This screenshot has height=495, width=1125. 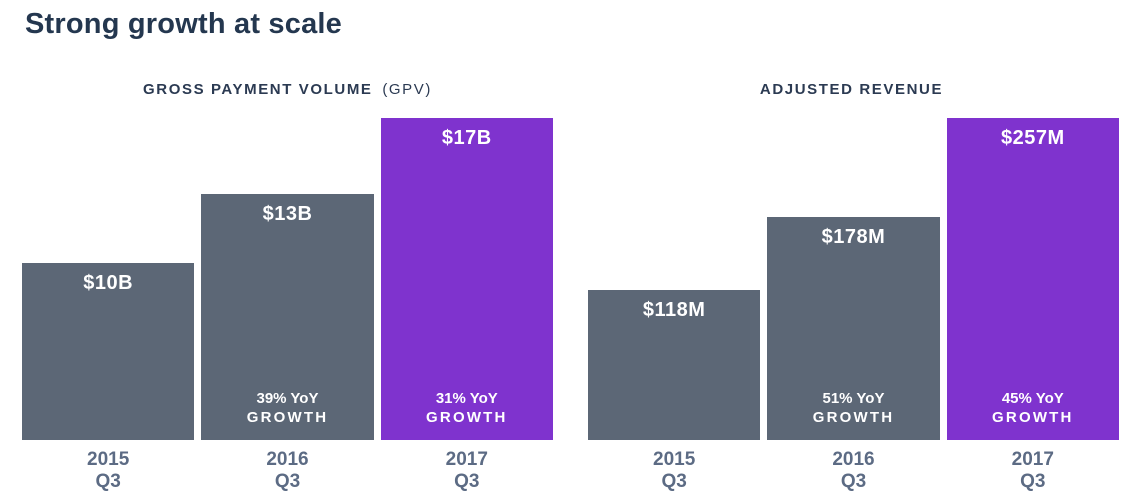 I want to click on gpv-chart-title: GROSS PAYMENT VOLUME (GPV), so click(x=287, y=90).